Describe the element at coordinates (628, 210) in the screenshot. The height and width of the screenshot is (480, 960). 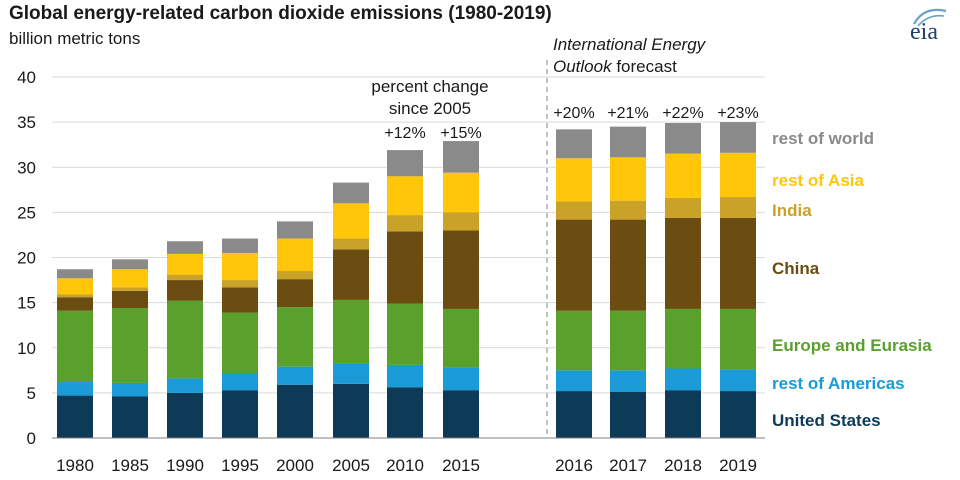
I see `bar-2017-india` at that location.